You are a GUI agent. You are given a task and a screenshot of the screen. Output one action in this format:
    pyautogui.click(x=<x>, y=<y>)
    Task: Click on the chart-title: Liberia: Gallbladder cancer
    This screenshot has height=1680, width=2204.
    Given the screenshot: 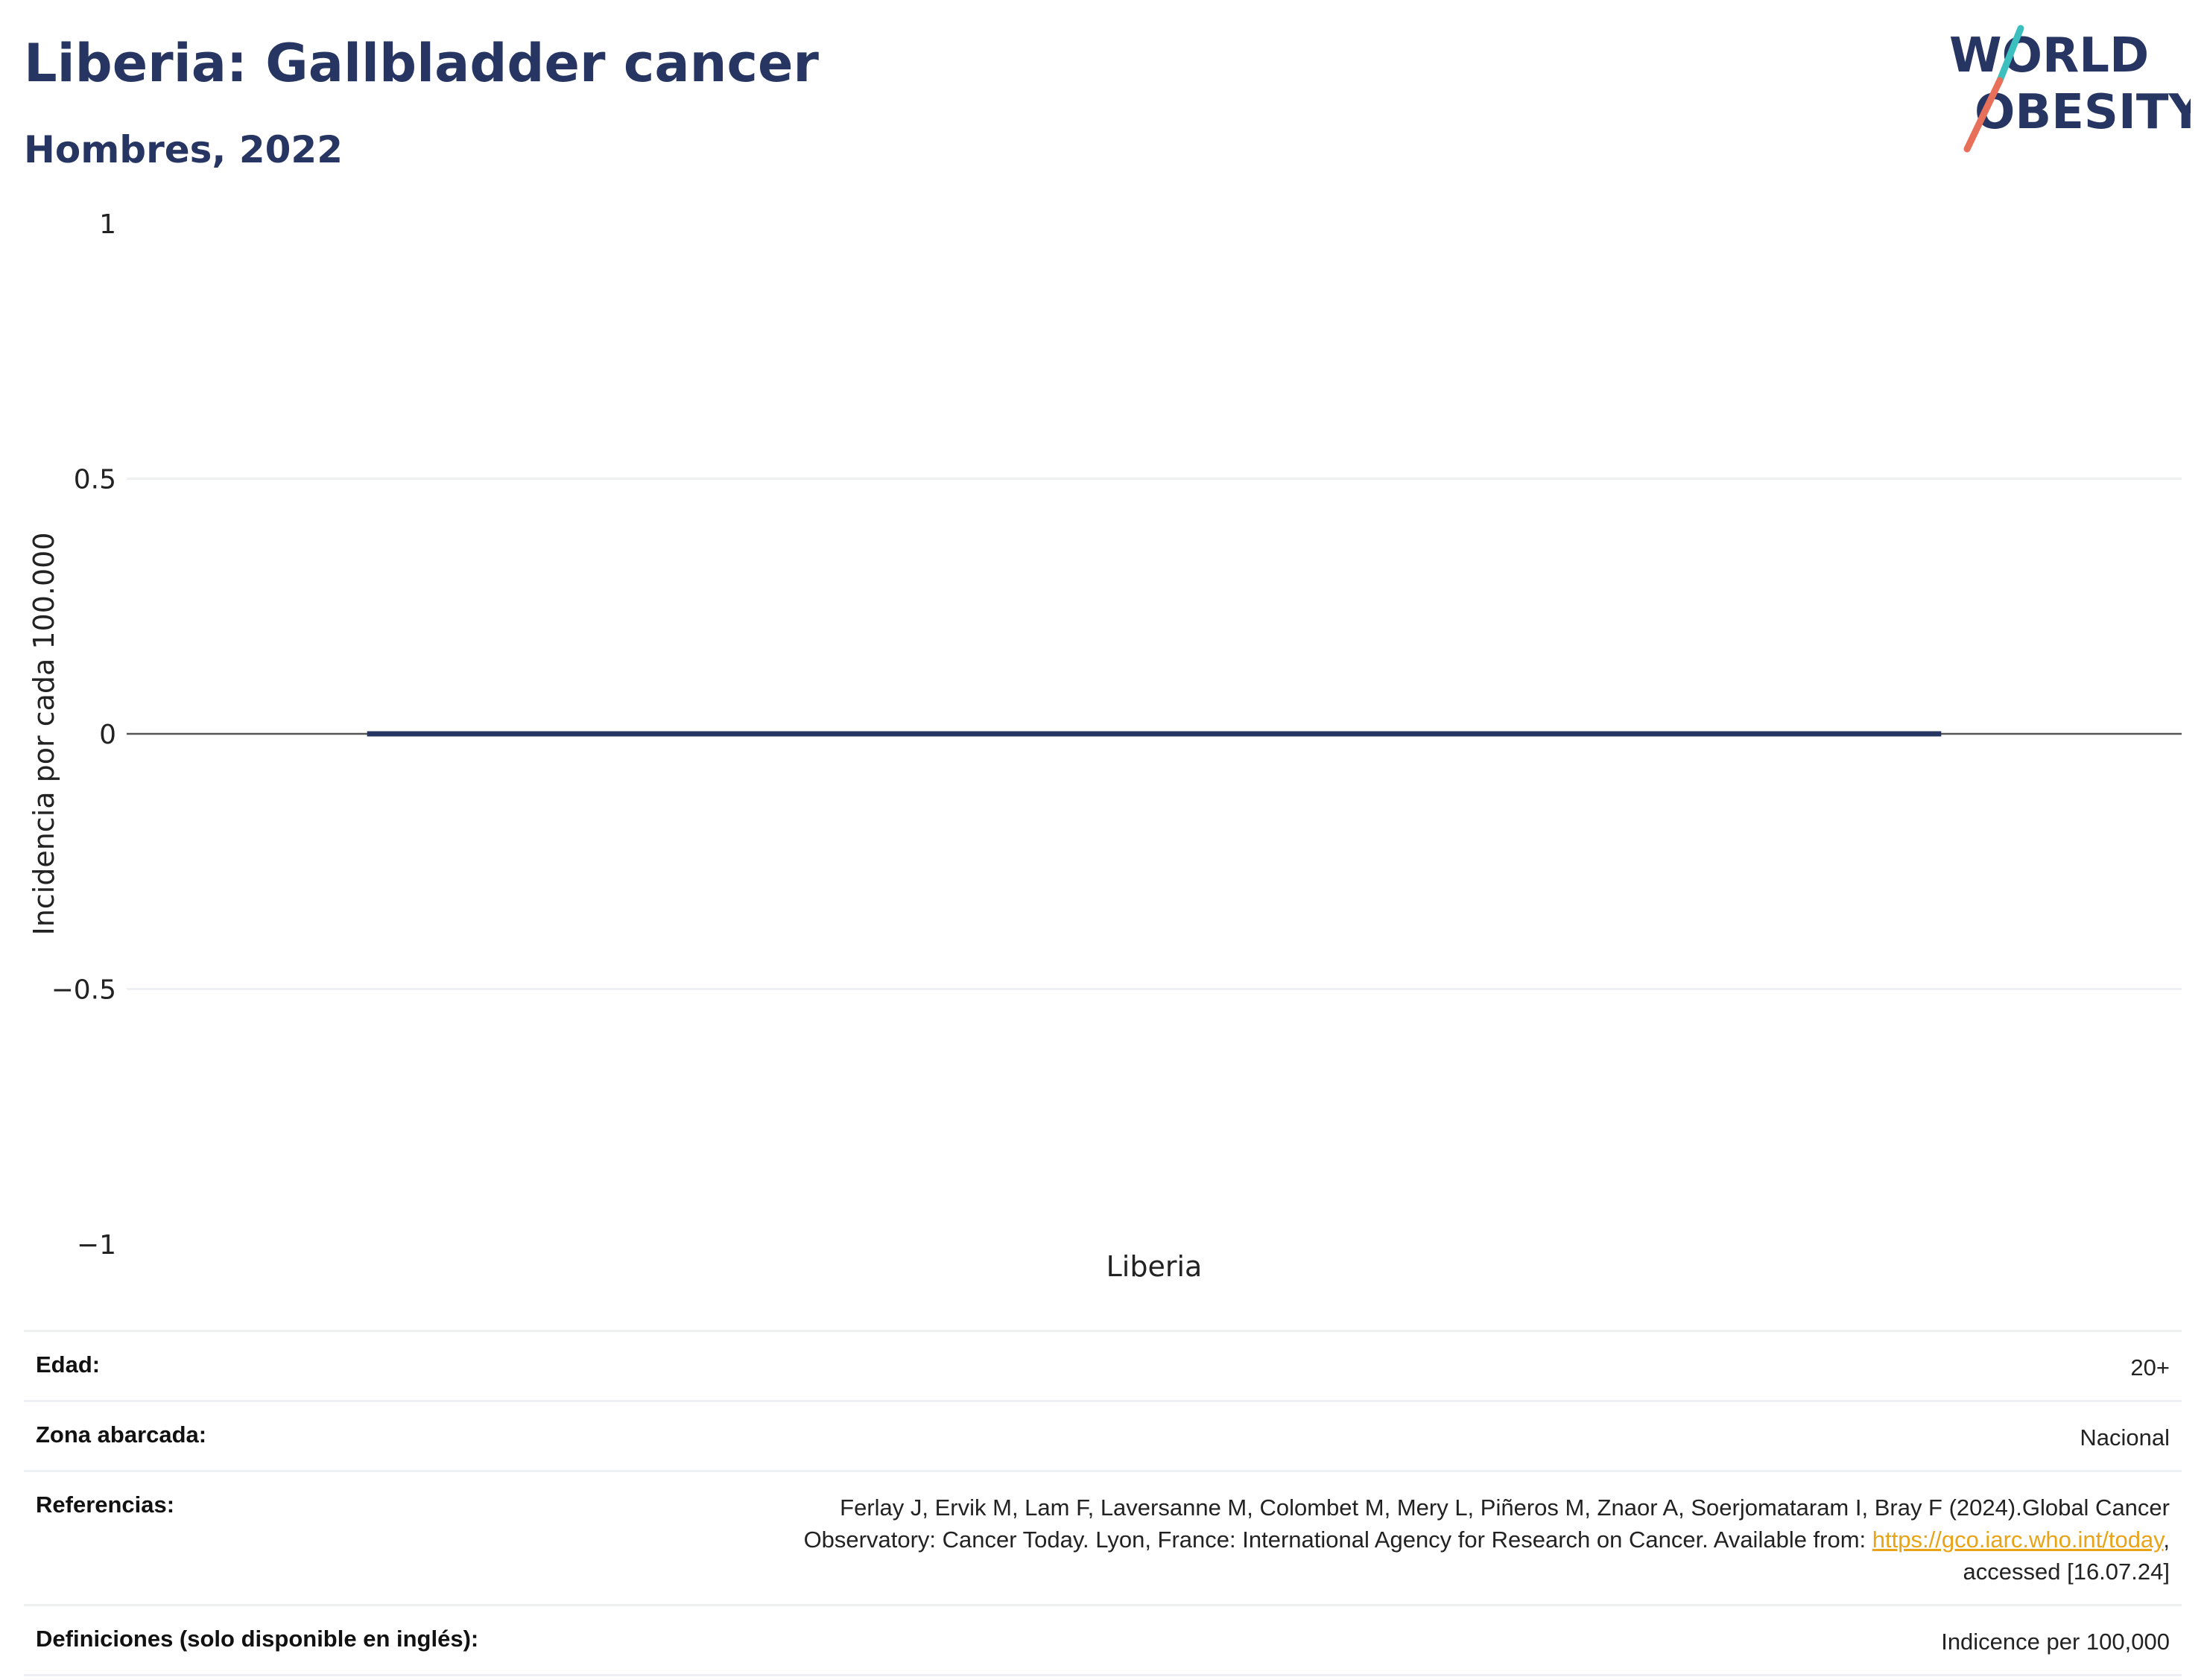 What is the action you would take?
    pyautogui.click(x=421, y=63)
    